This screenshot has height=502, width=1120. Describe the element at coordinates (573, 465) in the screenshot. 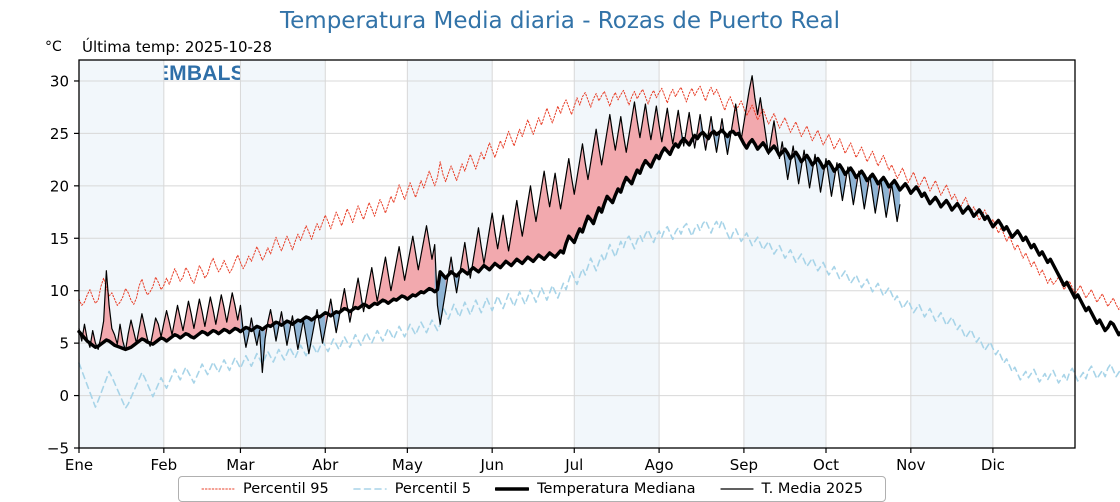

I see `x-tick-label: Jul` at that location.